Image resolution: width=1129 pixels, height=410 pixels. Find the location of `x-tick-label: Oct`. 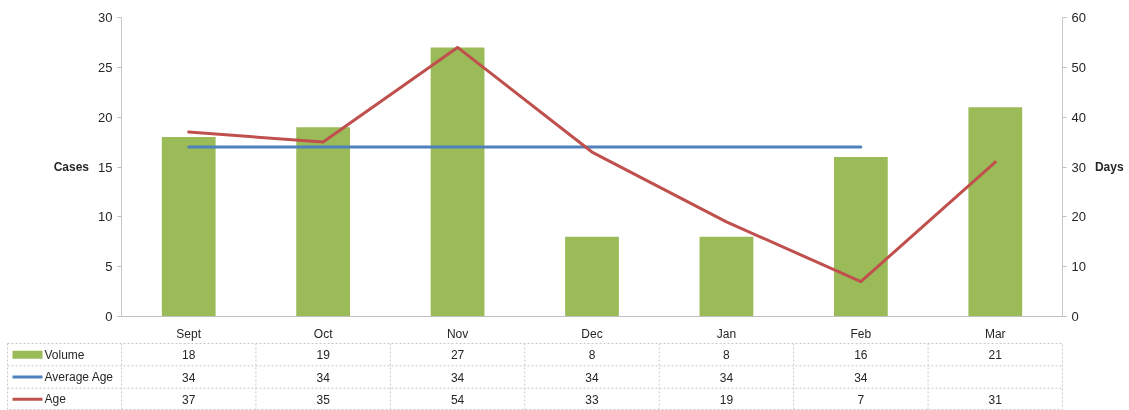

x-tick-label: Oct is located at coordinates (323, 333).